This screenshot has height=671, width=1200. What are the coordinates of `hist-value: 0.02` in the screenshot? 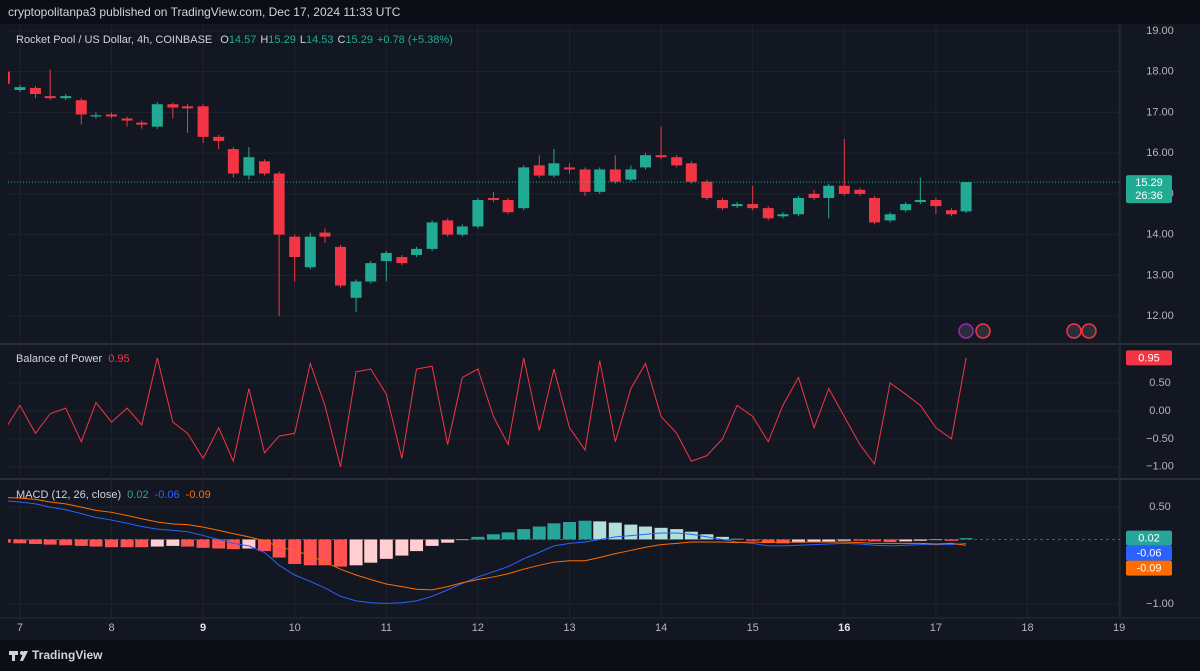 It's located at (137, 495).